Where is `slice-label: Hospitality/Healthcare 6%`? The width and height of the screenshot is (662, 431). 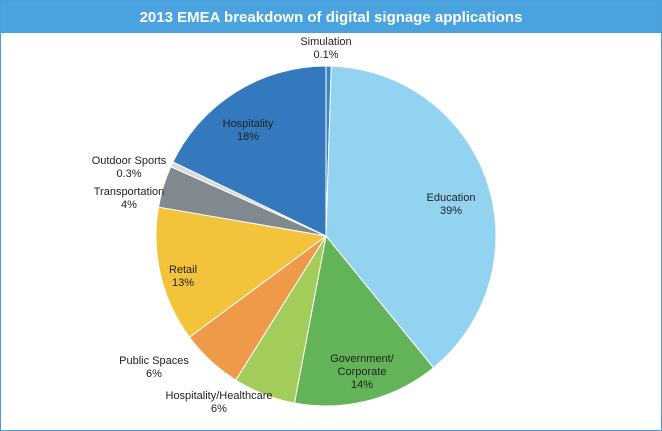 slice-label: Hospitality/Healthcare 6% is located at coordinates (219, 402).